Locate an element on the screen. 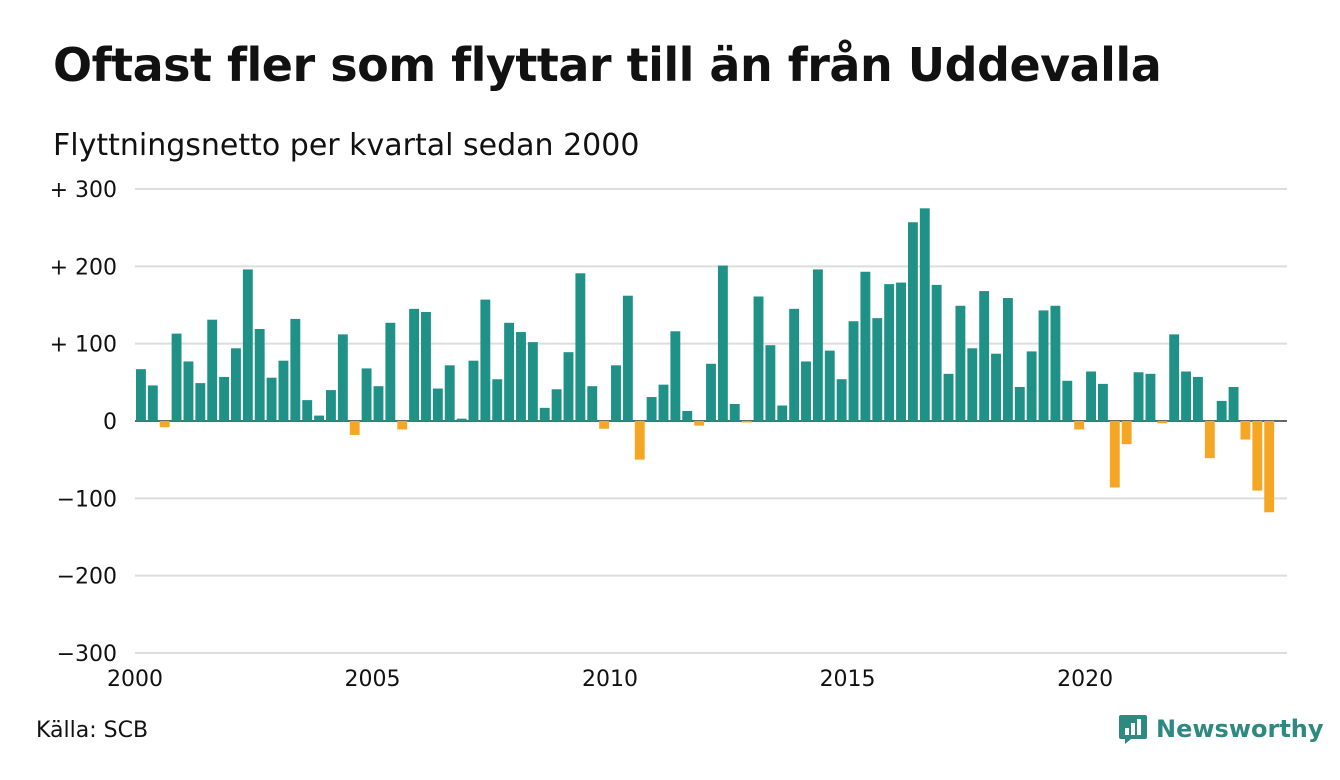 The image size is (1340, 780). source-note: Källa: SCB is located at coordinates (92, 730).